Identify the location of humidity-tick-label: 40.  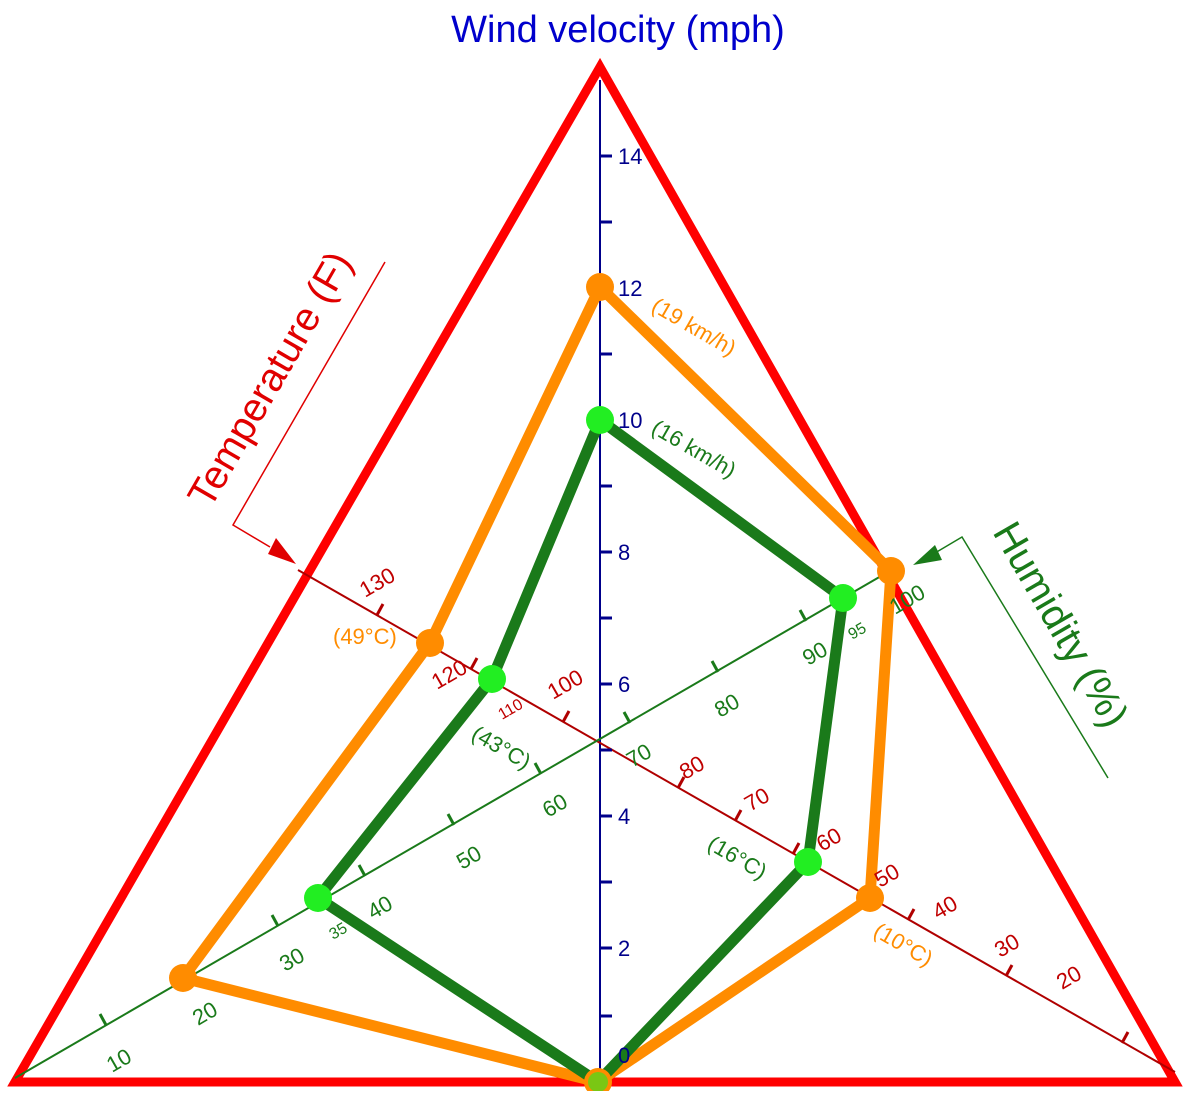
(380, 907).